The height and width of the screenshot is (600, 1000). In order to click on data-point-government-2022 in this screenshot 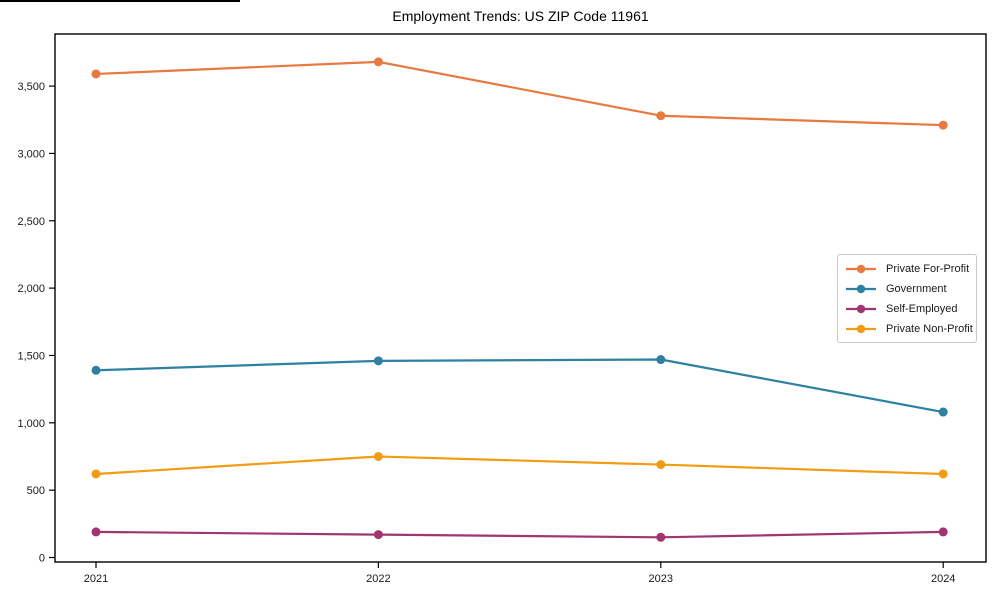, I will do `click(378, 361)`.